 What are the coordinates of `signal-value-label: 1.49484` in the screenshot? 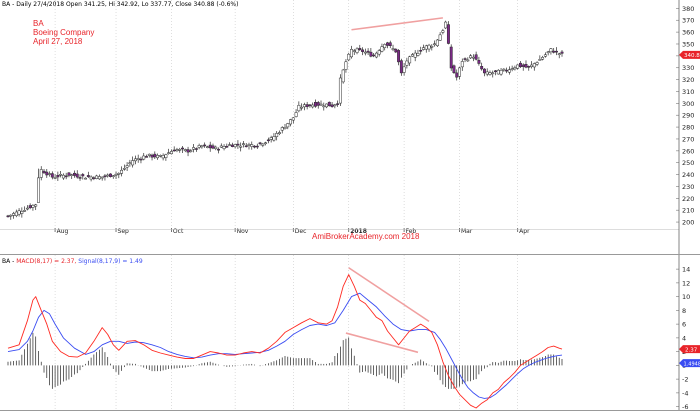 It's located at (692, 364).